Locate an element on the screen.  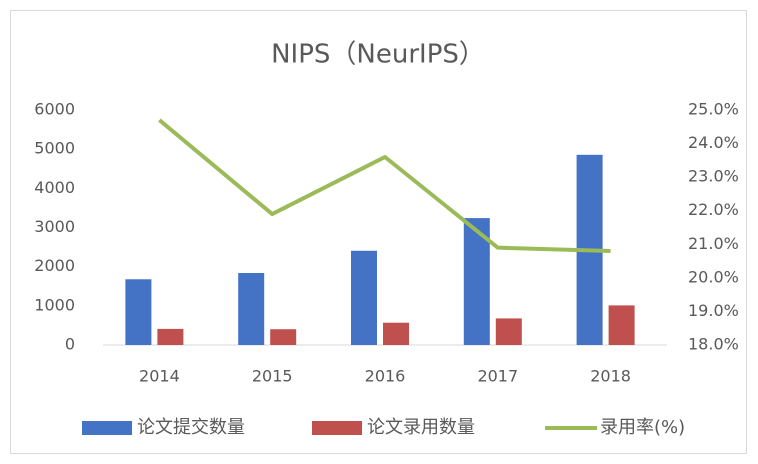
legend-label: 论文提交数量 is located at coordinates (191, 427).